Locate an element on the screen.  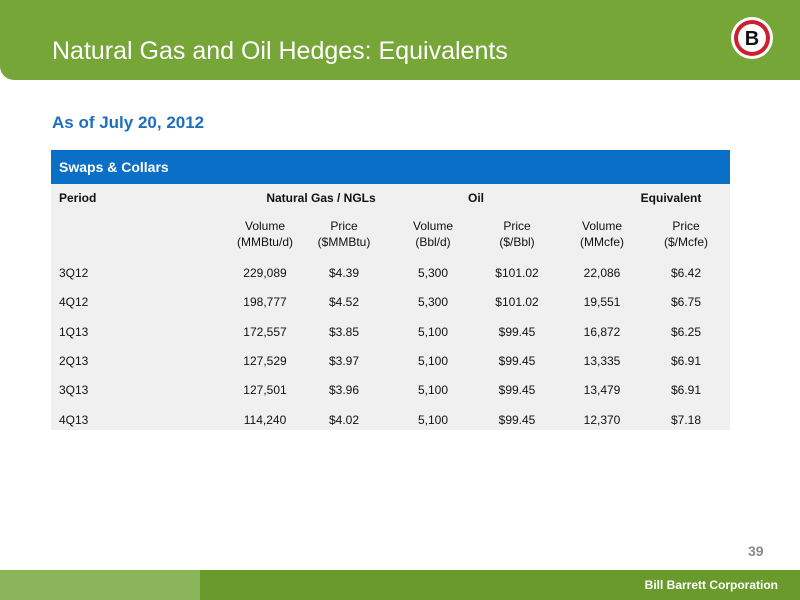
column-subheader-gas-price: Price ($MMBtu) is located at coordinates (344, 234).